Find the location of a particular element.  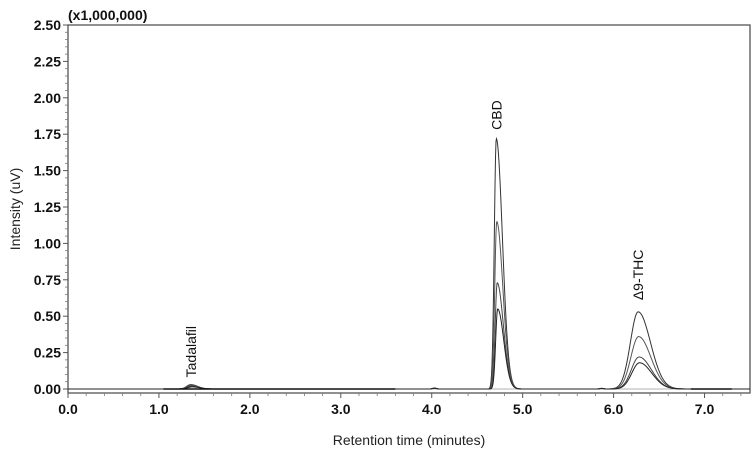

y-tick-label: 0.75 is located at coordinates (47, 280).